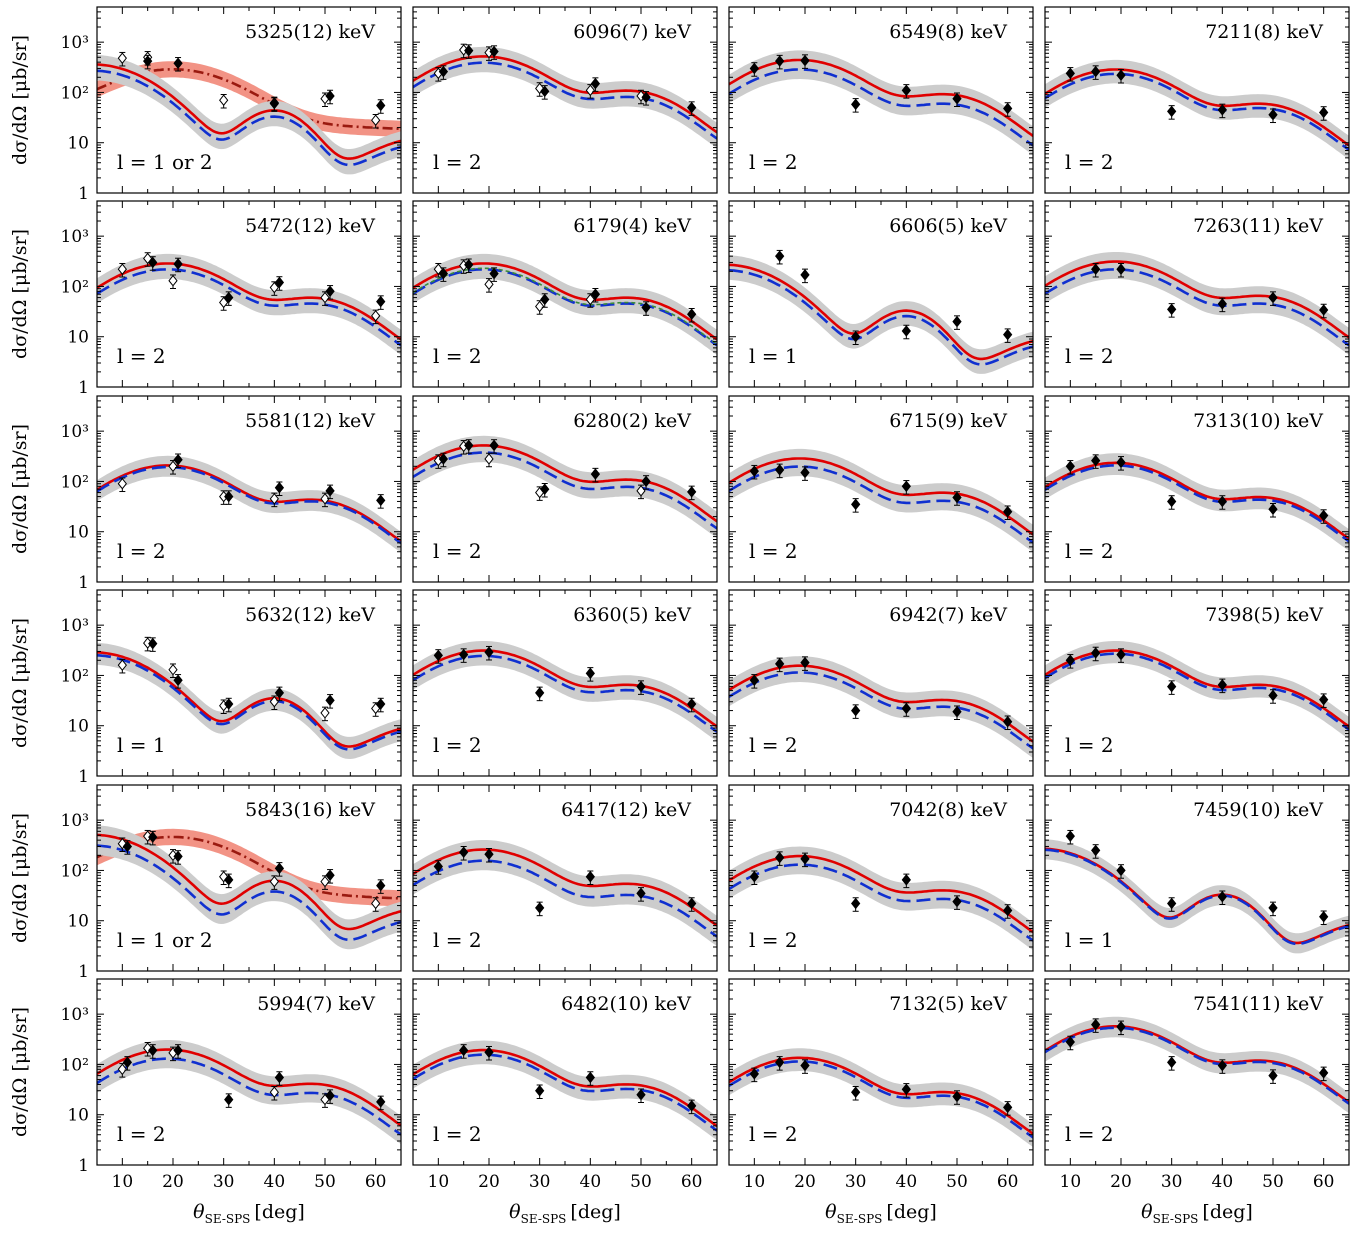  Describe the element at coordinates (773, 356) in the screenshot. I see `l-label: l = 1` at that location.